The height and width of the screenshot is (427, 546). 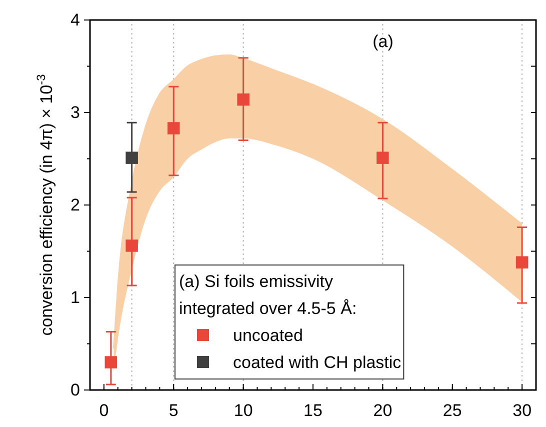 I want to click on legend-label: uncoated, so click(x=268, y=335).